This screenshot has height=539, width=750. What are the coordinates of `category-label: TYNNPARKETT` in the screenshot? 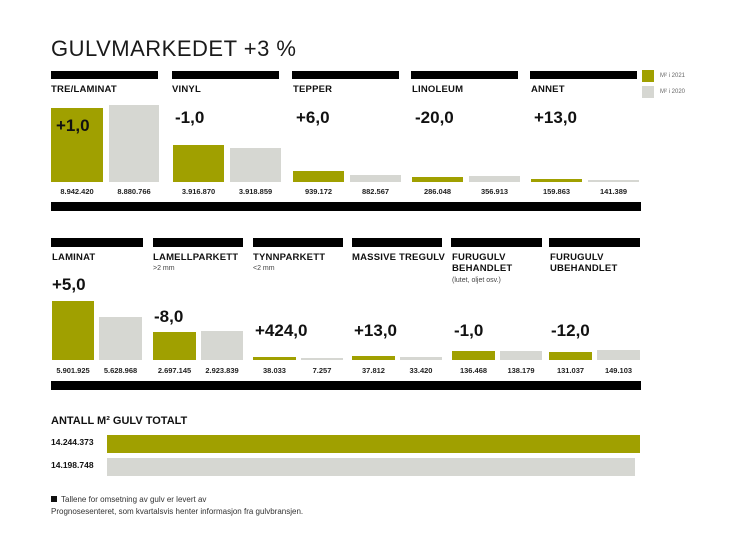 It's located at (289, 257).